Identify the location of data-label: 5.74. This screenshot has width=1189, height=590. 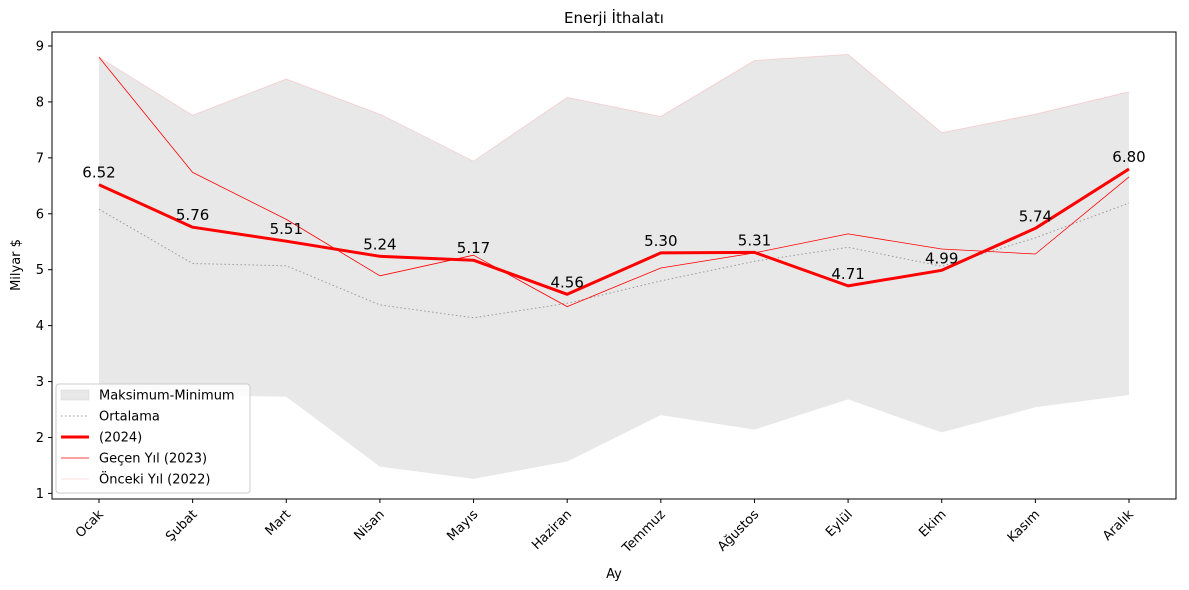
(1035, 216).